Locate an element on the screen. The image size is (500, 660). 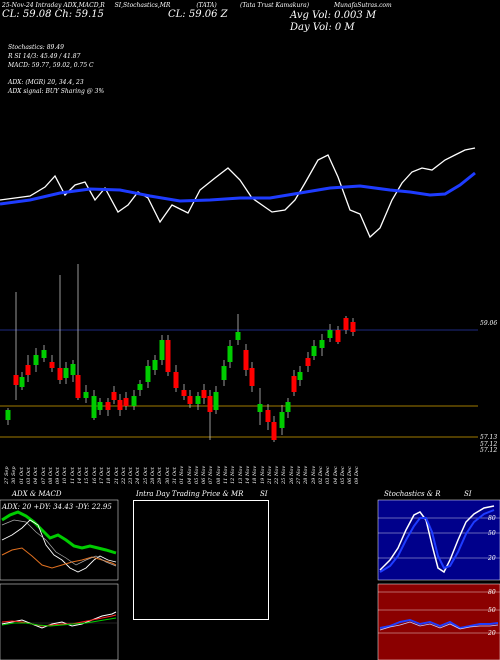
date-label: 10 Oct is located at coordinates (65, 475).